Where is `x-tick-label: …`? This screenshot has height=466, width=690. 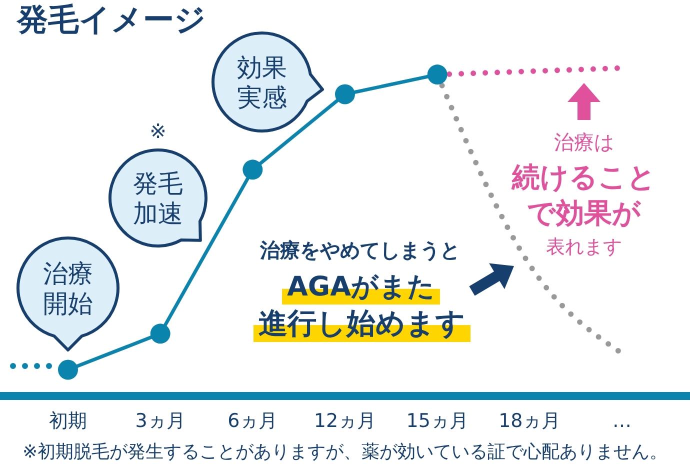 x-tick-label: … is located at coordinates (622, 421).